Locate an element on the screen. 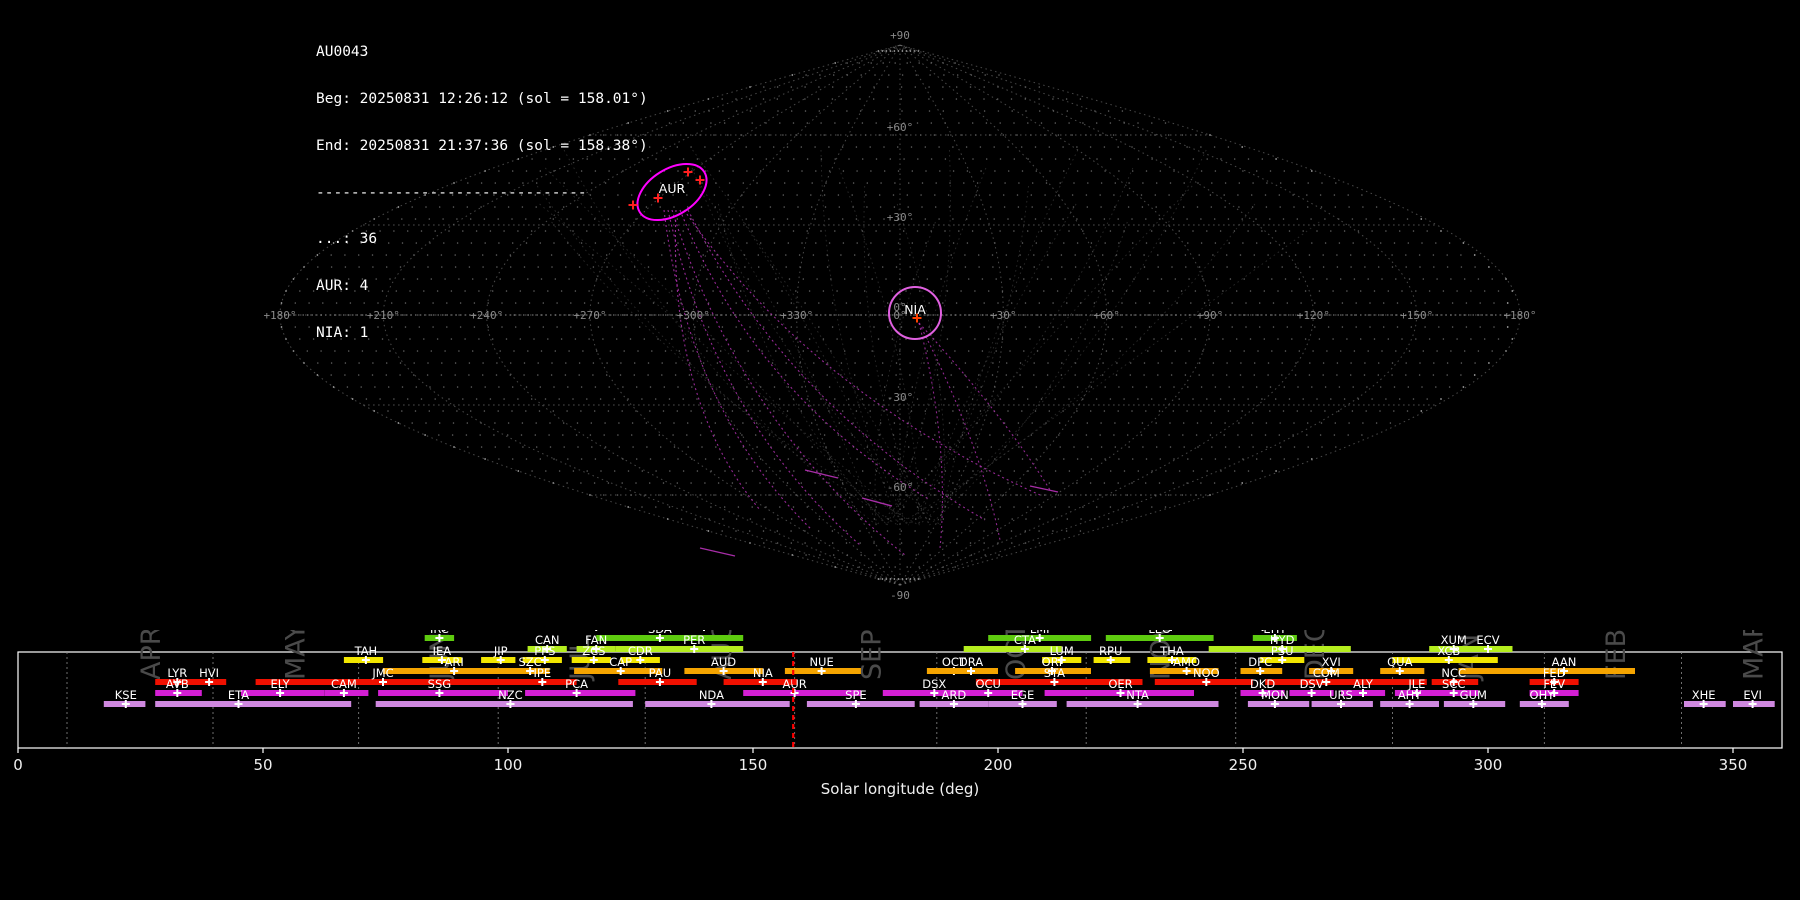  shower-entry: OHY is located at coordinates (1544, 698).